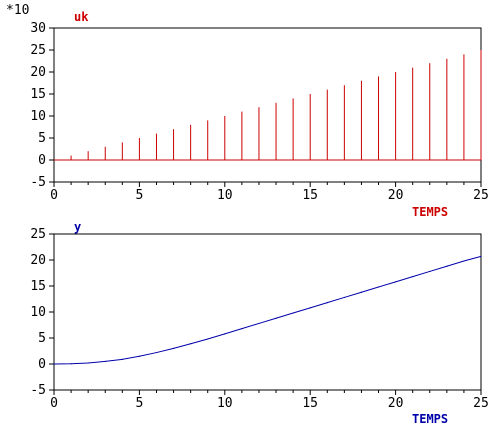  What do you see at coordinates (17, 10) in the screenshot?
I see `top-scale-multiplier: *10` at bounding box center [17, 10].